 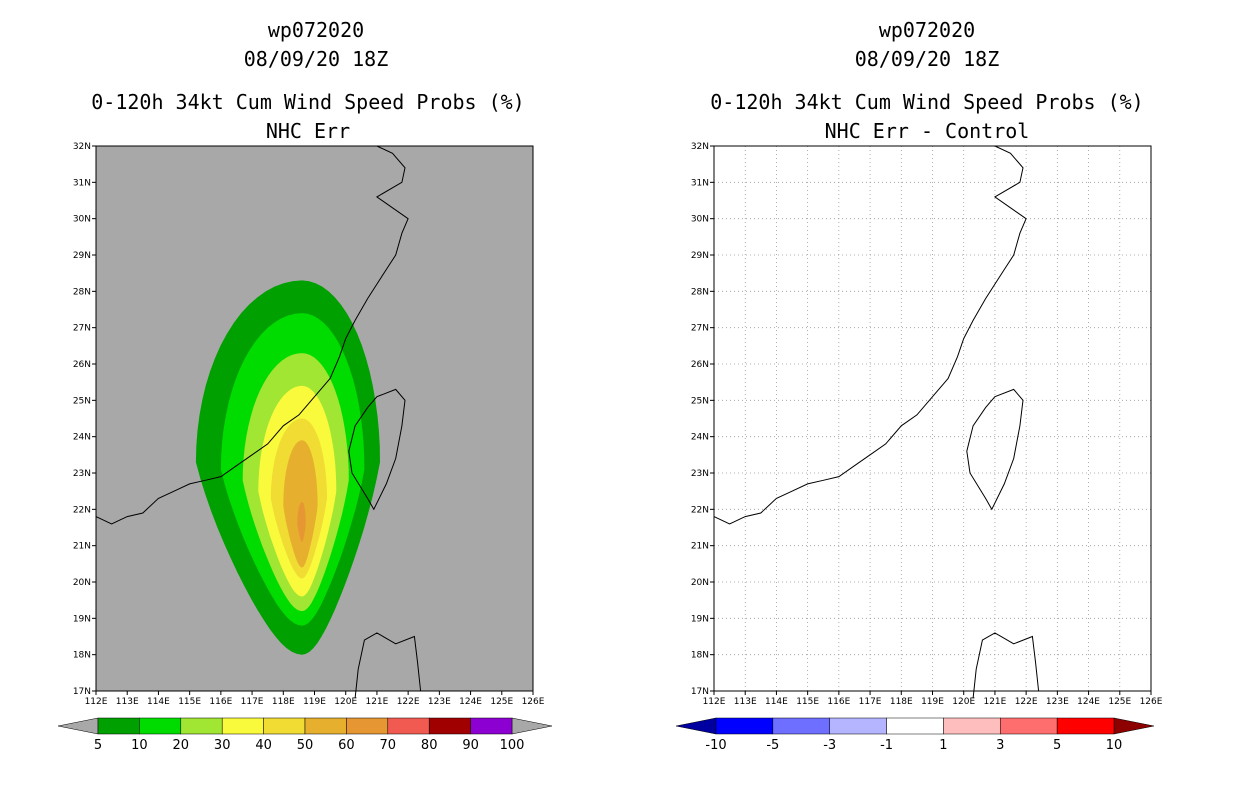 What do you see at coordinates (316, 59) in the screenshot?
I see `left-title-date: 08/09/20 18Z` at bounding box center [316, 59].